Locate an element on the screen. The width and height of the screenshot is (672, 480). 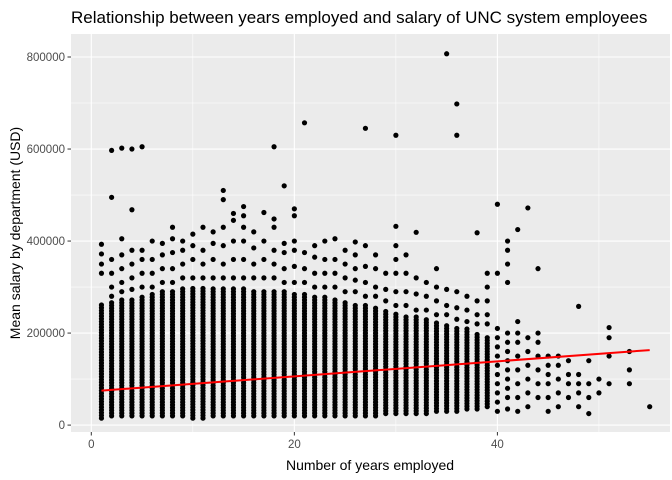
y-tick-label: 200000 is located at coordinates (46, 334).